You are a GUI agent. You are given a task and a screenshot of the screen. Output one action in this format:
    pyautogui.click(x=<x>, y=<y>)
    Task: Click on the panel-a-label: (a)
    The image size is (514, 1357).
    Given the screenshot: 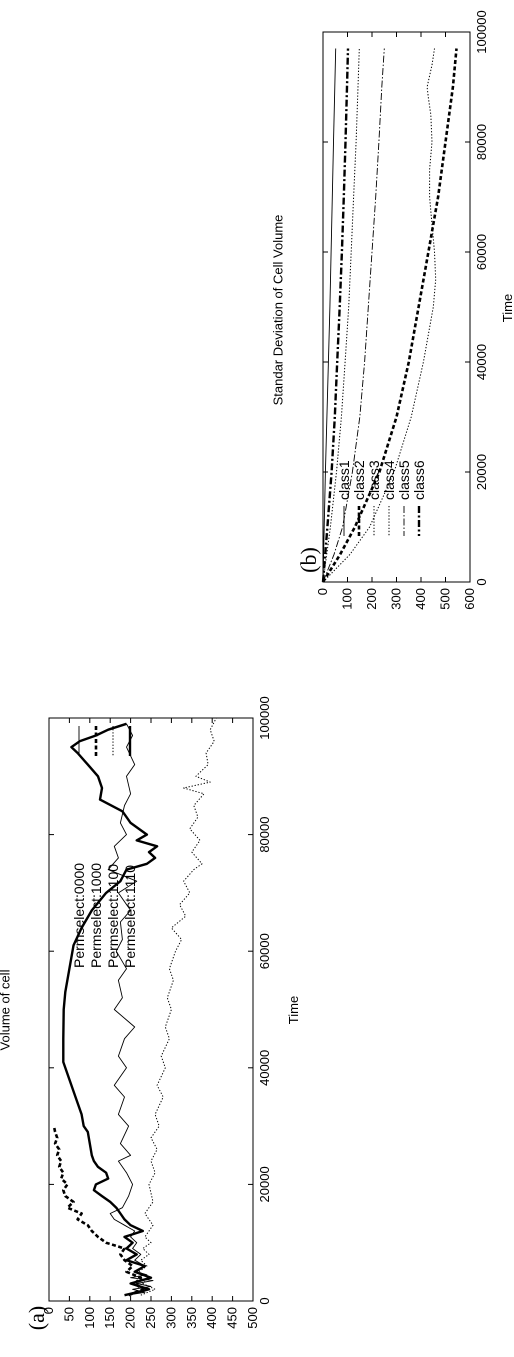 What is the action you would take?
    pyautogui.click(x=36, y=1318)
    